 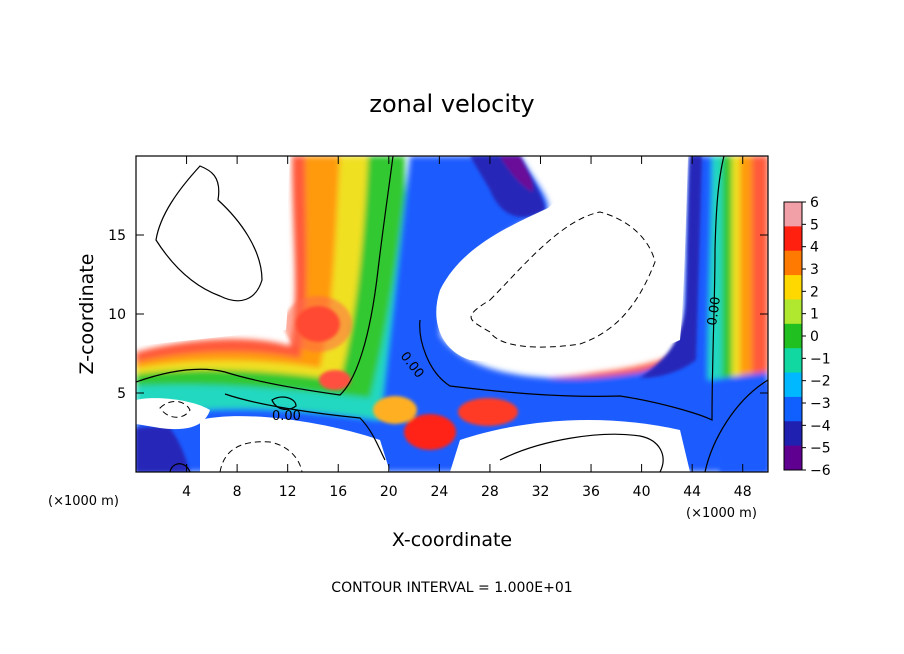 I want to click on field-white-hole-bottom-center, so click(x=570, y=445).